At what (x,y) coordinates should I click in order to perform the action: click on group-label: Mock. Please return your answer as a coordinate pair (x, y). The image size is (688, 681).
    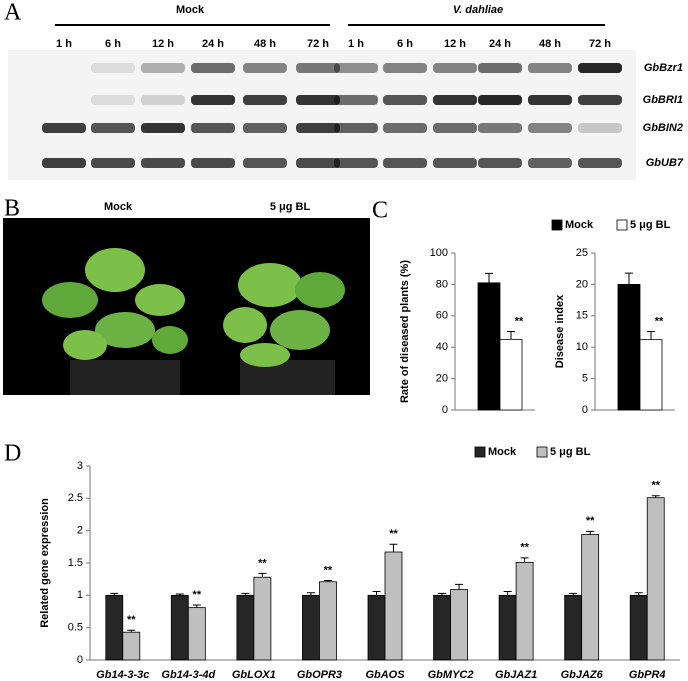
    Looking at the image, I should click on (190, 10).